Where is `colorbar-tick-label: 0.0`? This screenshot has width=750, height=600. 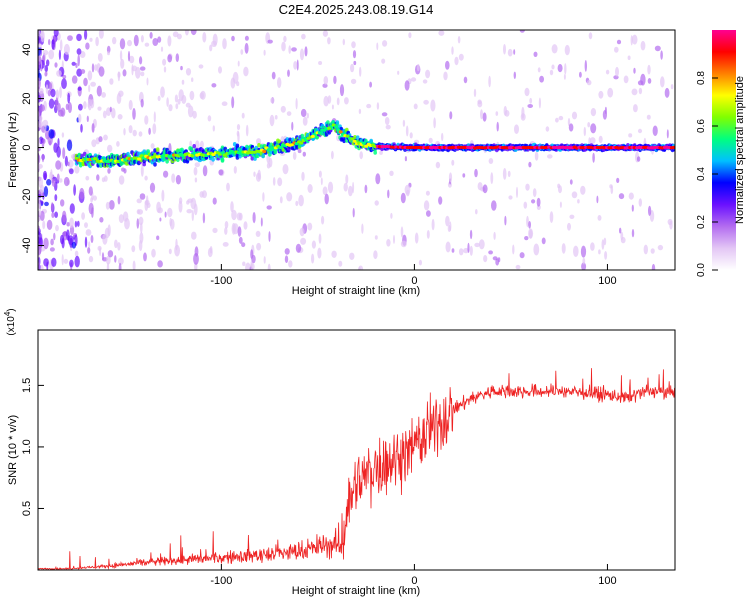
colorbar-tick-label: 0.0 is located at coordinates (701, 270).